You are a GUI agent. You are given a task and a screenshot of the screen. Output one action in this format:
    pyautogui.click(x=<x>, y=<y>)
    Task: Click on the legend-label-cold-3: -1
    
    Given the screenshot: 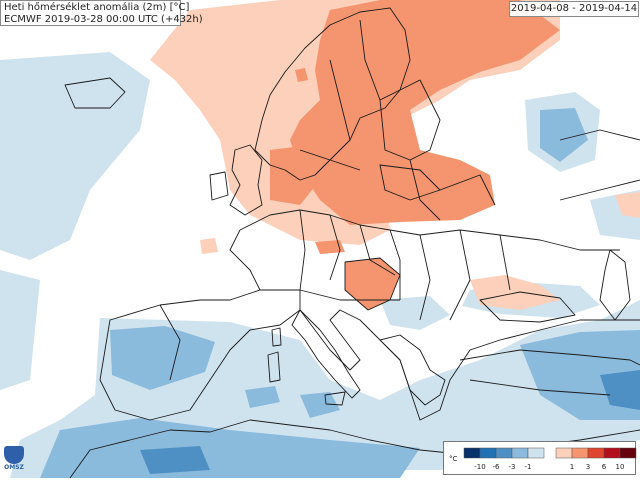 What is the action you would take?
    pyautogui.click(x=528, y=467)
    